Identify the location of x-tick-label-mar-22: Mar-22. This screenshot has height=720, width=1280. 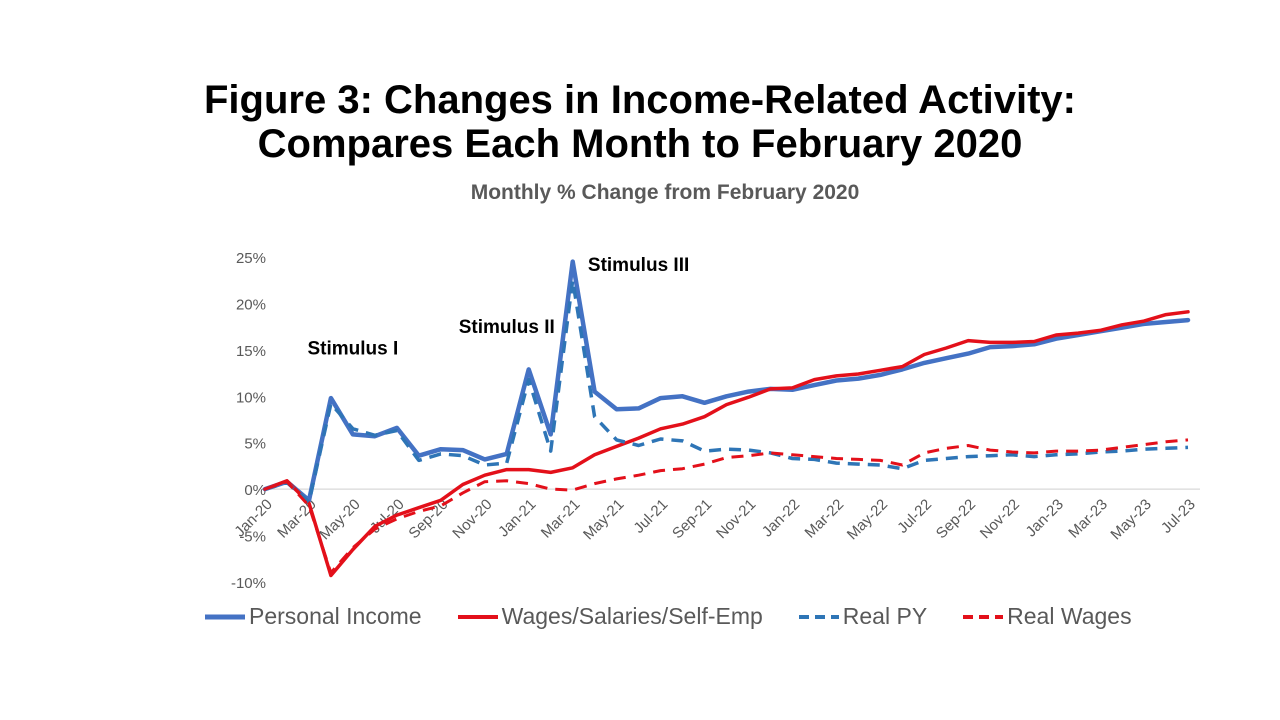
(825, 519).